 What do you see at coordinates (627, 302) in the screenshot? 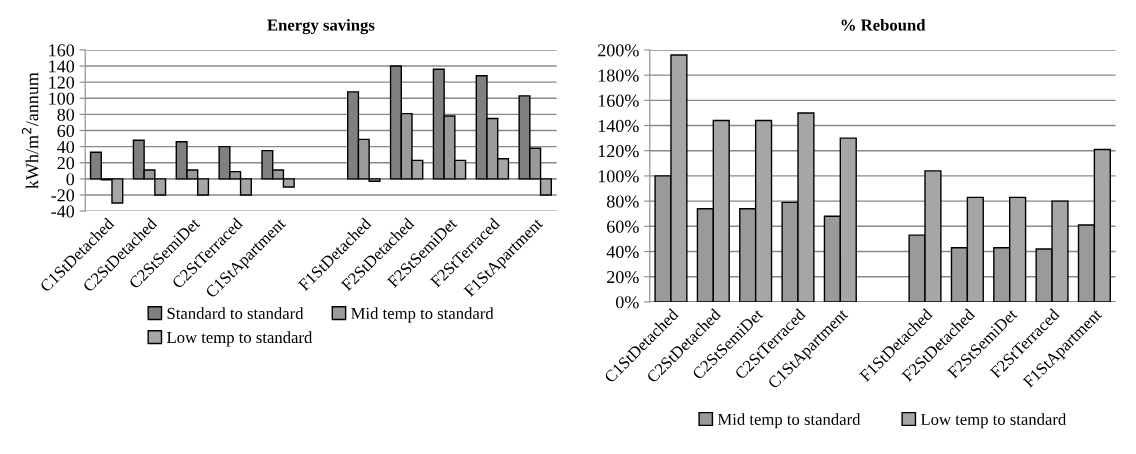
I see `y-tick-label: 0%` at bounding box center [627, 302].